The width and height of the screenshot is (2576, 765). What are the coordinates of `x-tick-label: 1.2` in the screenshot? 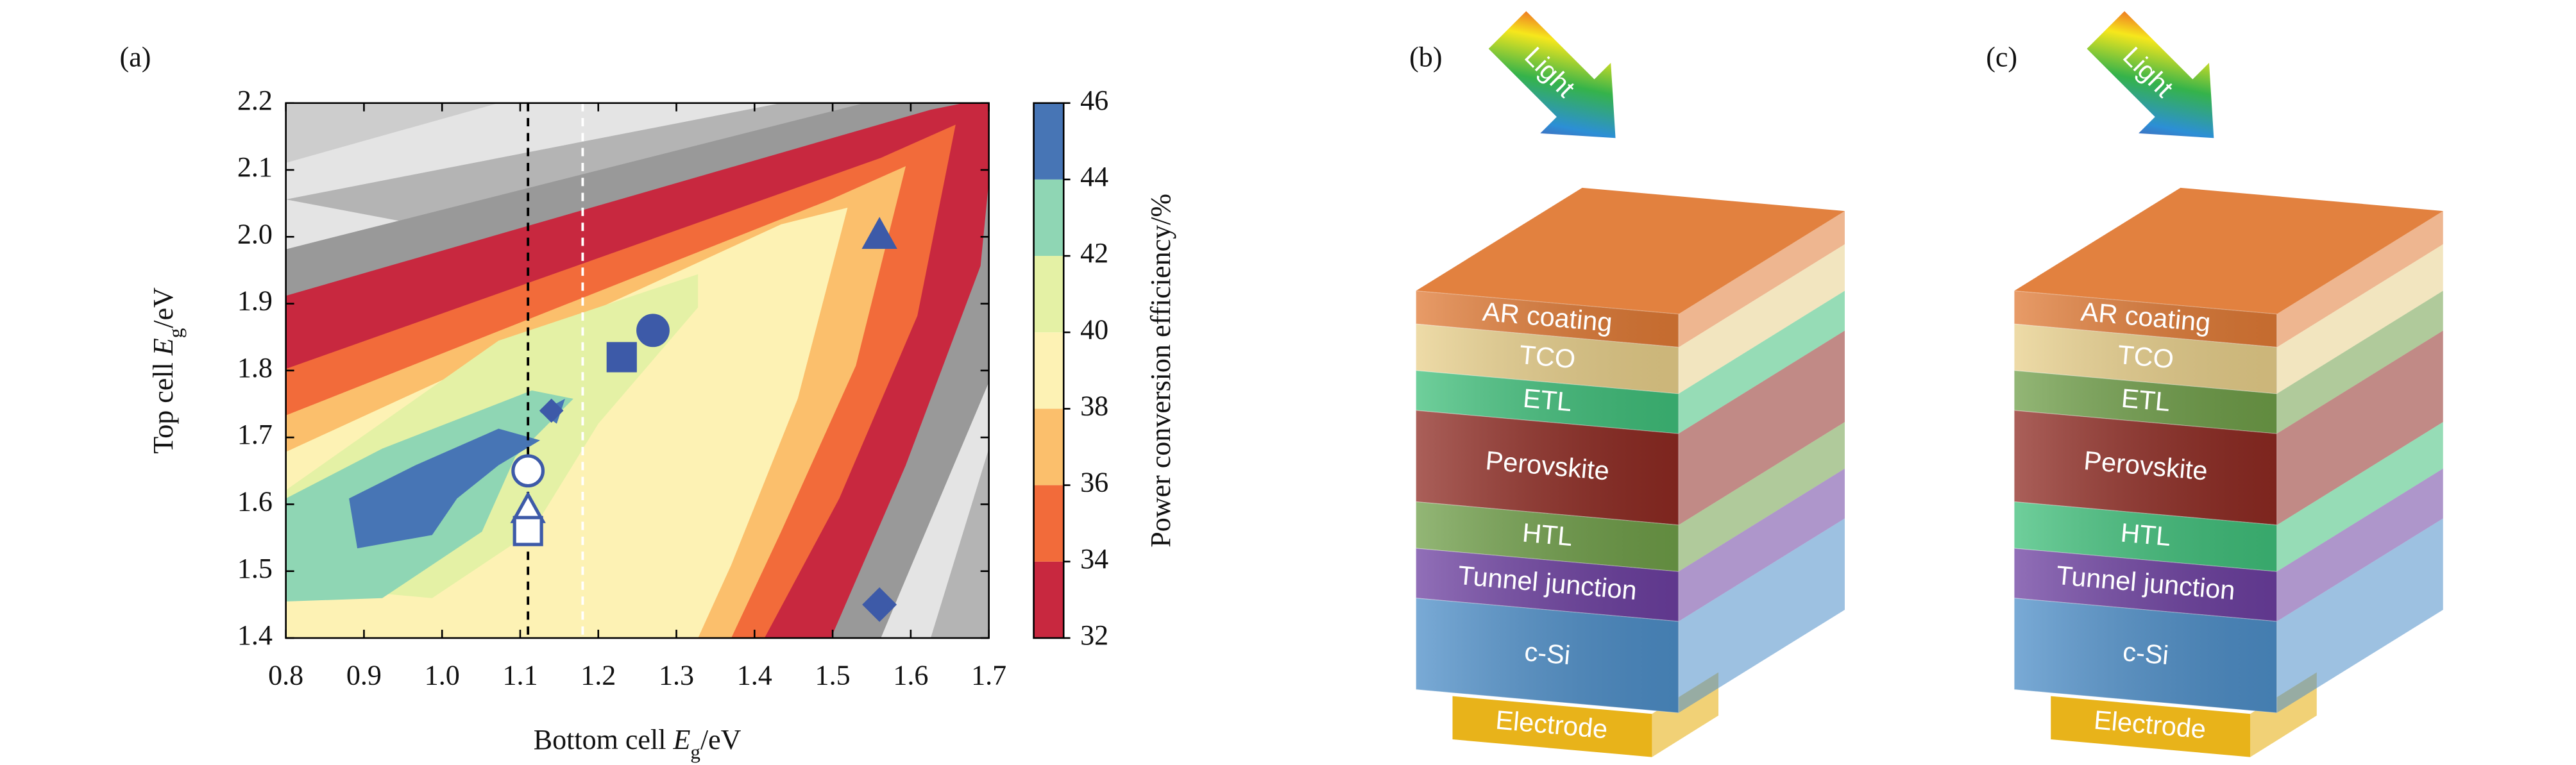 It's located at (598, 675).